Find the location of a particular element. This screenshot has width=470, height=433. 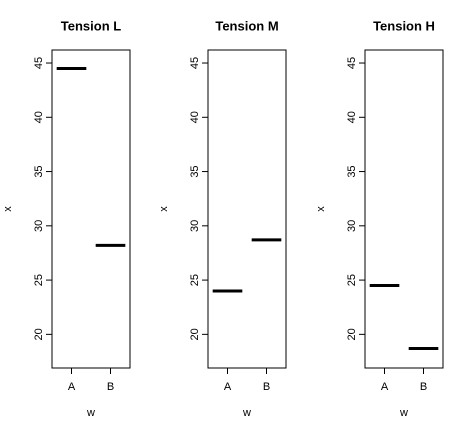

panel-title: Tension M is located at coordinates (246, 25).